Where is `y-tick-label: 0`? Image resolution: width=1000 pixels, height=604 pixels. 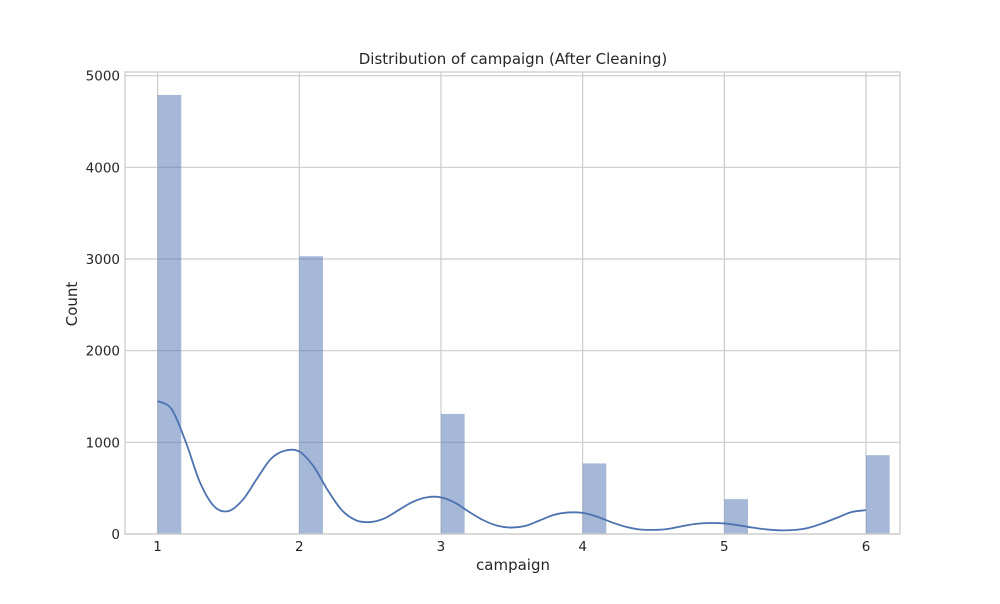
y-tick-label: 0 is located at coordinates (115, 535).